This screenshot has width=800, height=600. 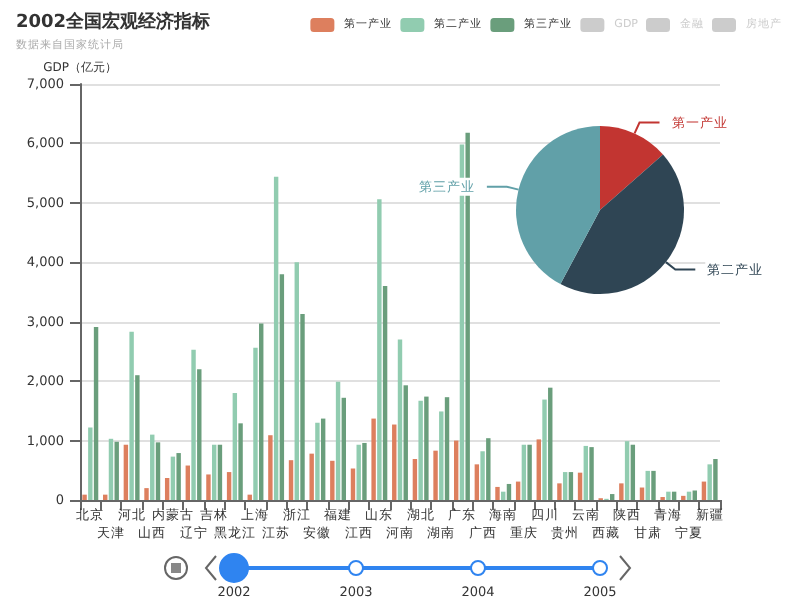 What do you see at coordinates (113, 22) in the screenshot?
I see `chart-title: 2002全国宏观经济指标` at bounding box center [113, 22].